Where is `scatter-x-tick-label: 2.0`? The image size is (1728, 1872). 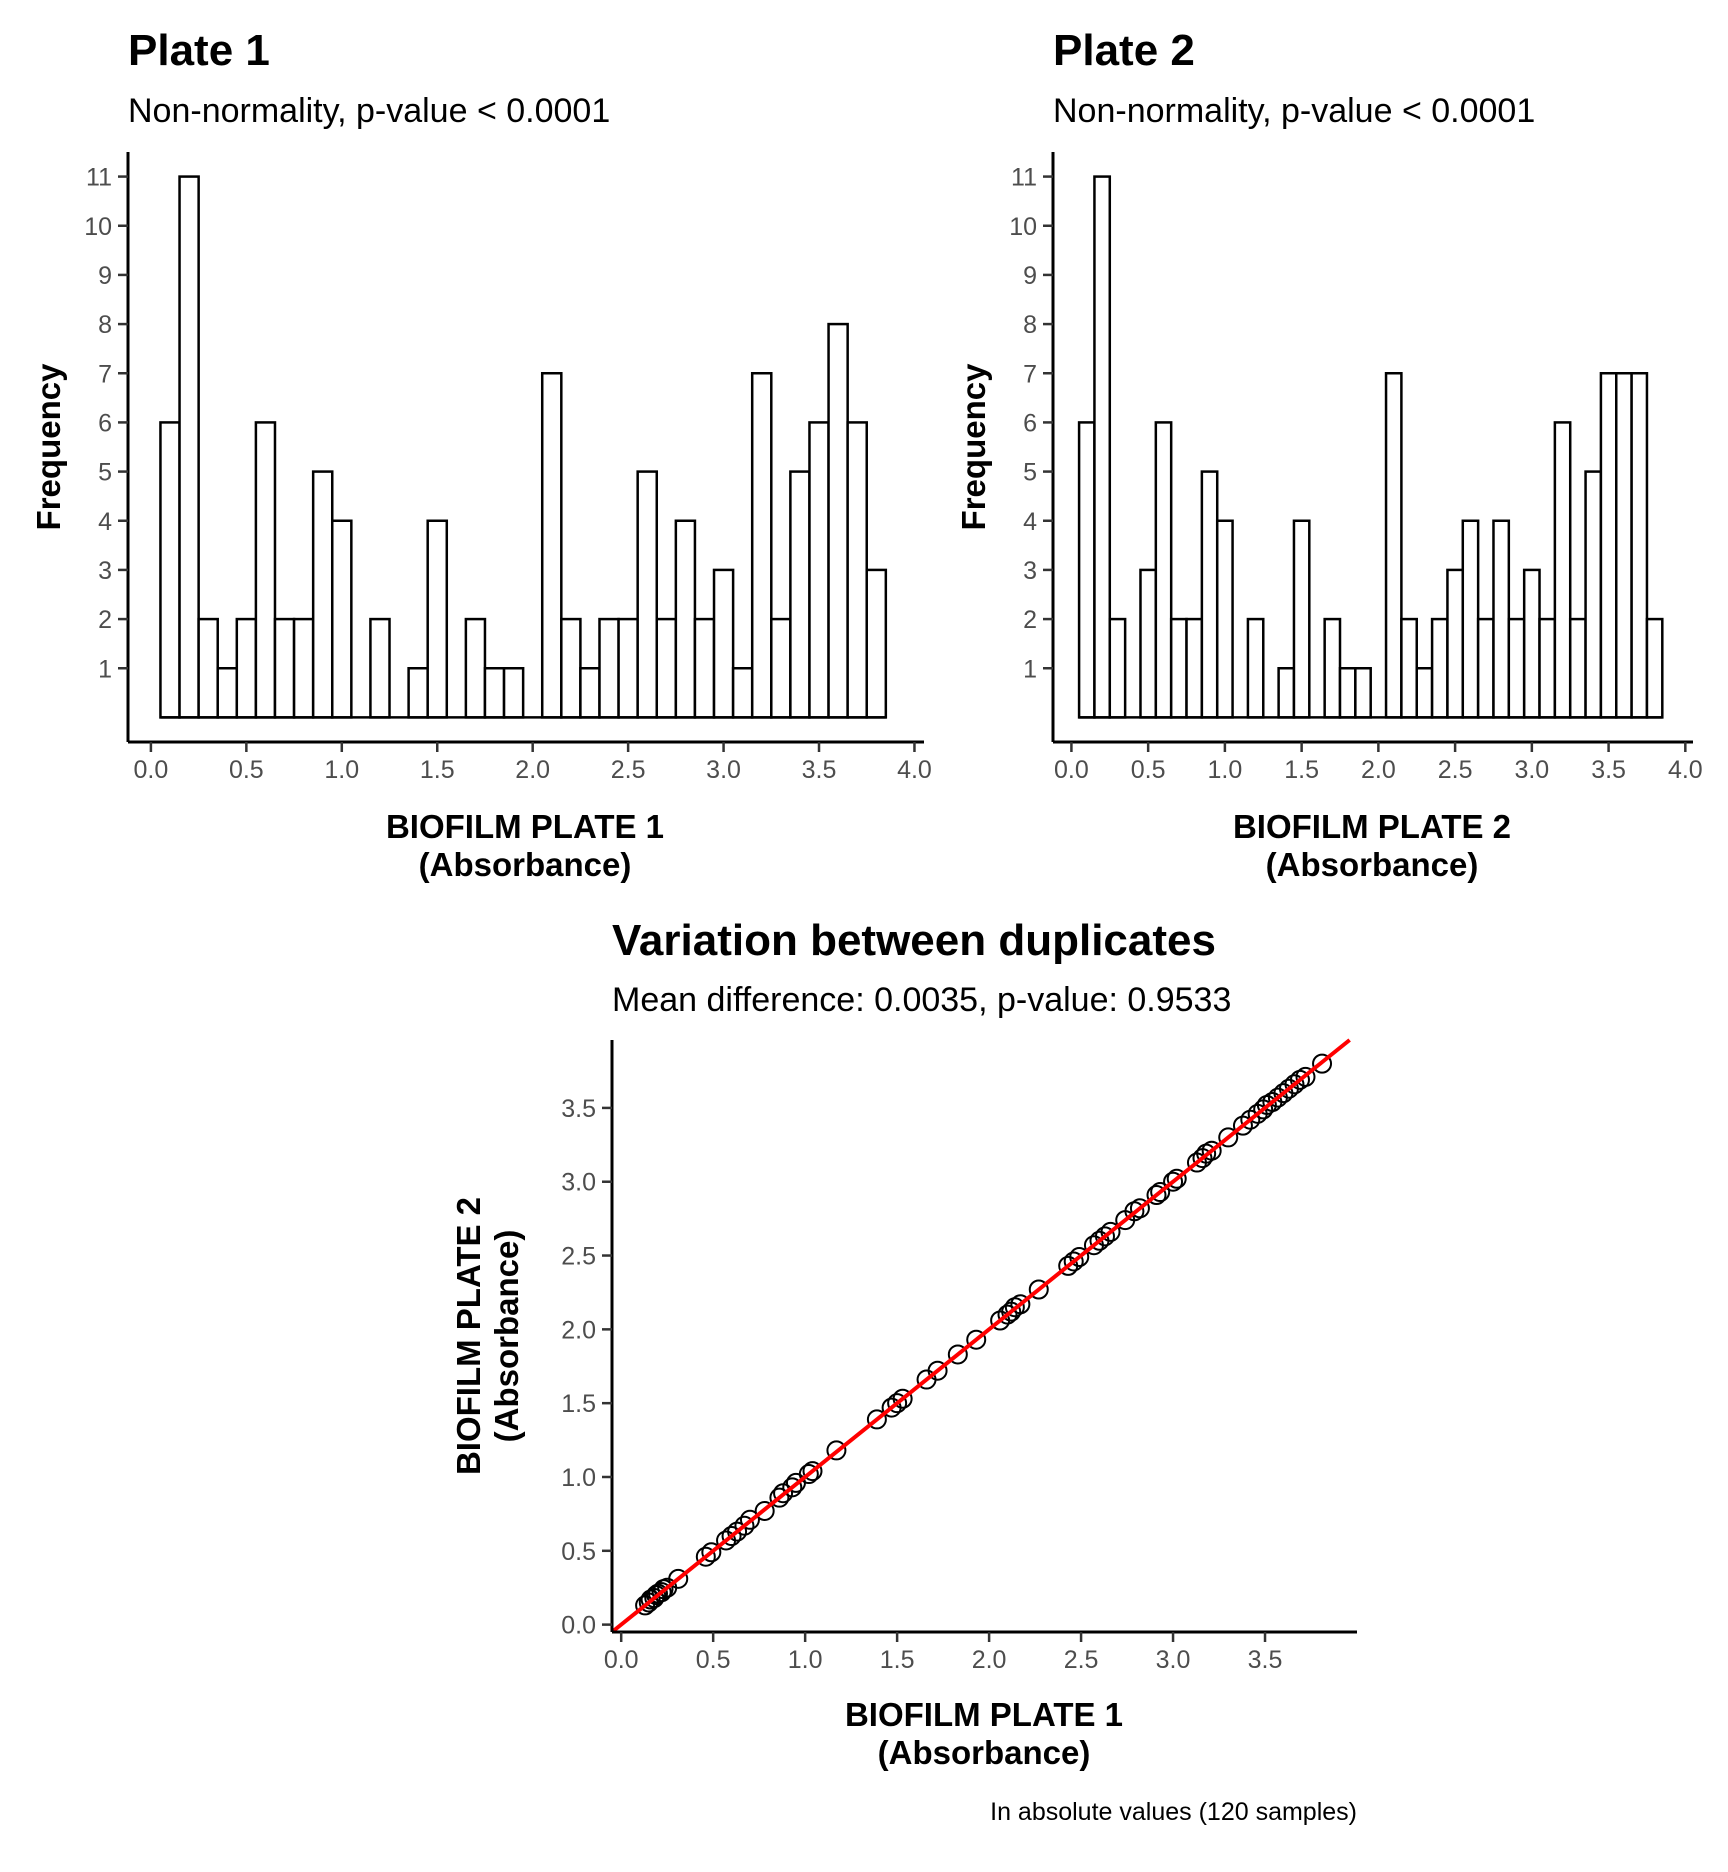 scatter-x-tick-label: 2.0 is located at coordinates (989, 1660).